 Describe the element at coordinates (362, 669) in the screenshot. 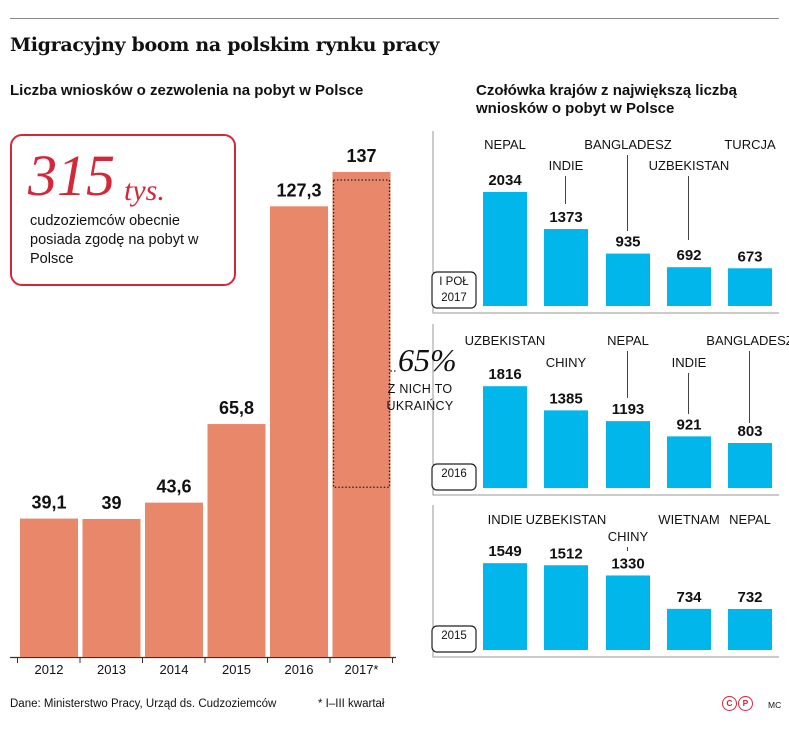

I see `x-tick-label: 2017*` at that location.